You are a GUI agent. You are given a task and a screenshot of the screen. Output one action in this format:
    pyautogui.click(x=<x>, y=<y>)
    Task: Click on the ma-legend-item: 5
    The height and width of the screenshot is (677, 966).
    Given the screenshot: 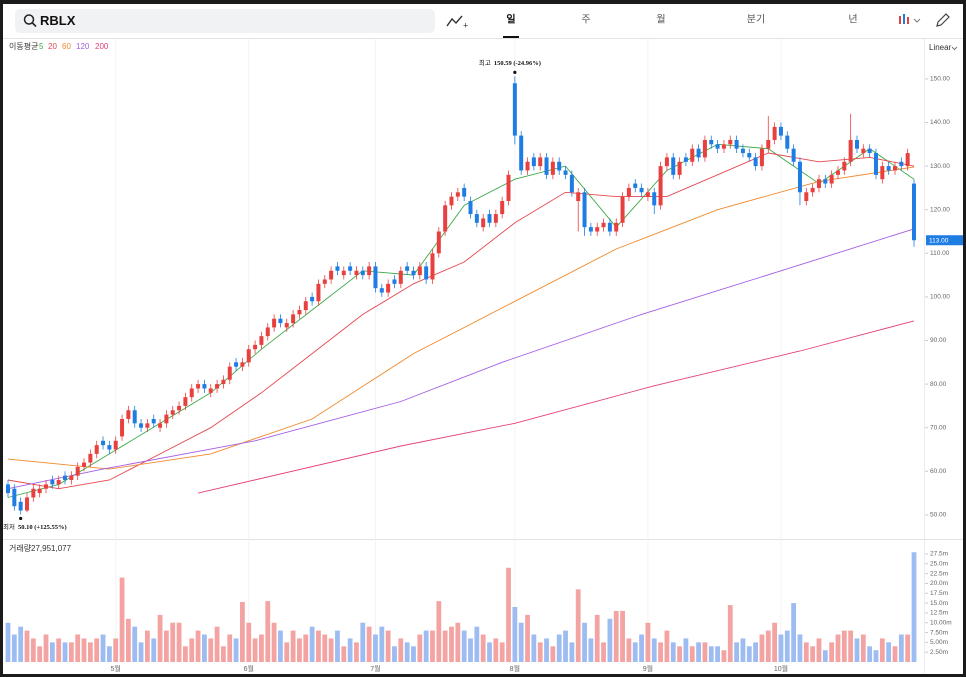 What is the action you would take?
    pyautogui.click(x=41, y=46)
    